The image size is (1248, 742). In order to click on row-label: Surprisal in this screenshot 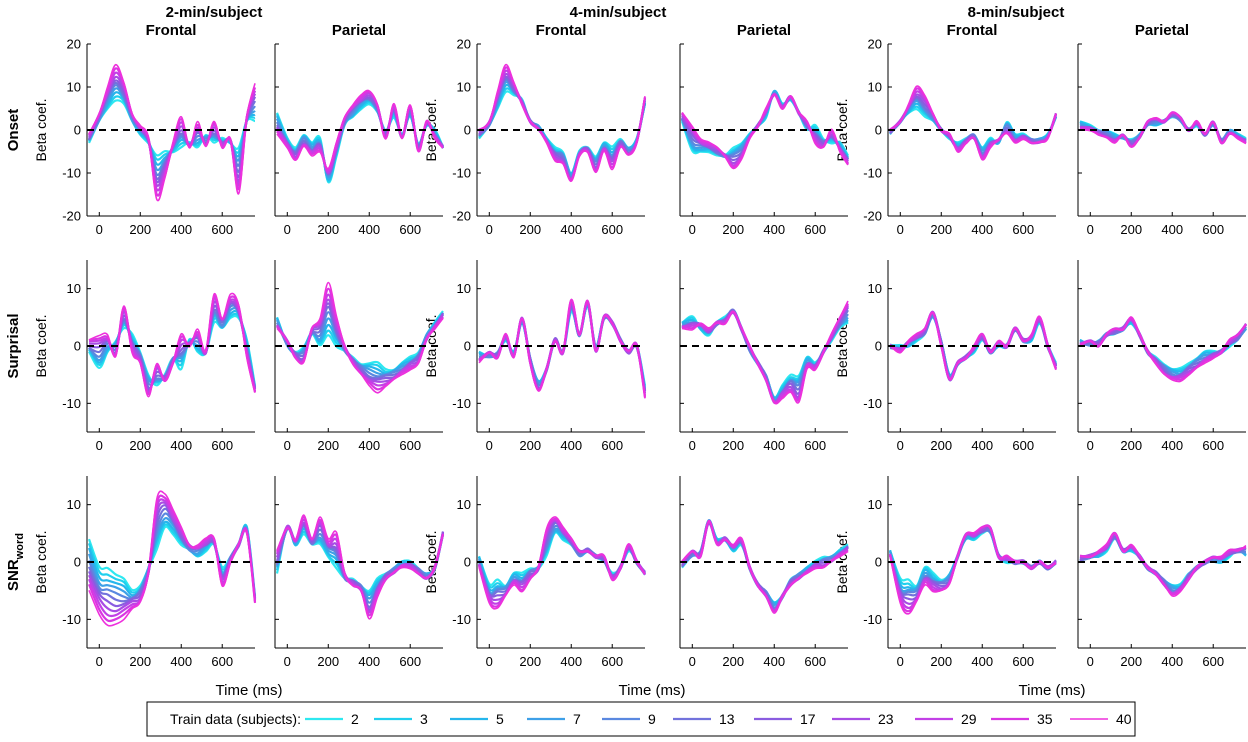, I will do `click(13, 345)`.